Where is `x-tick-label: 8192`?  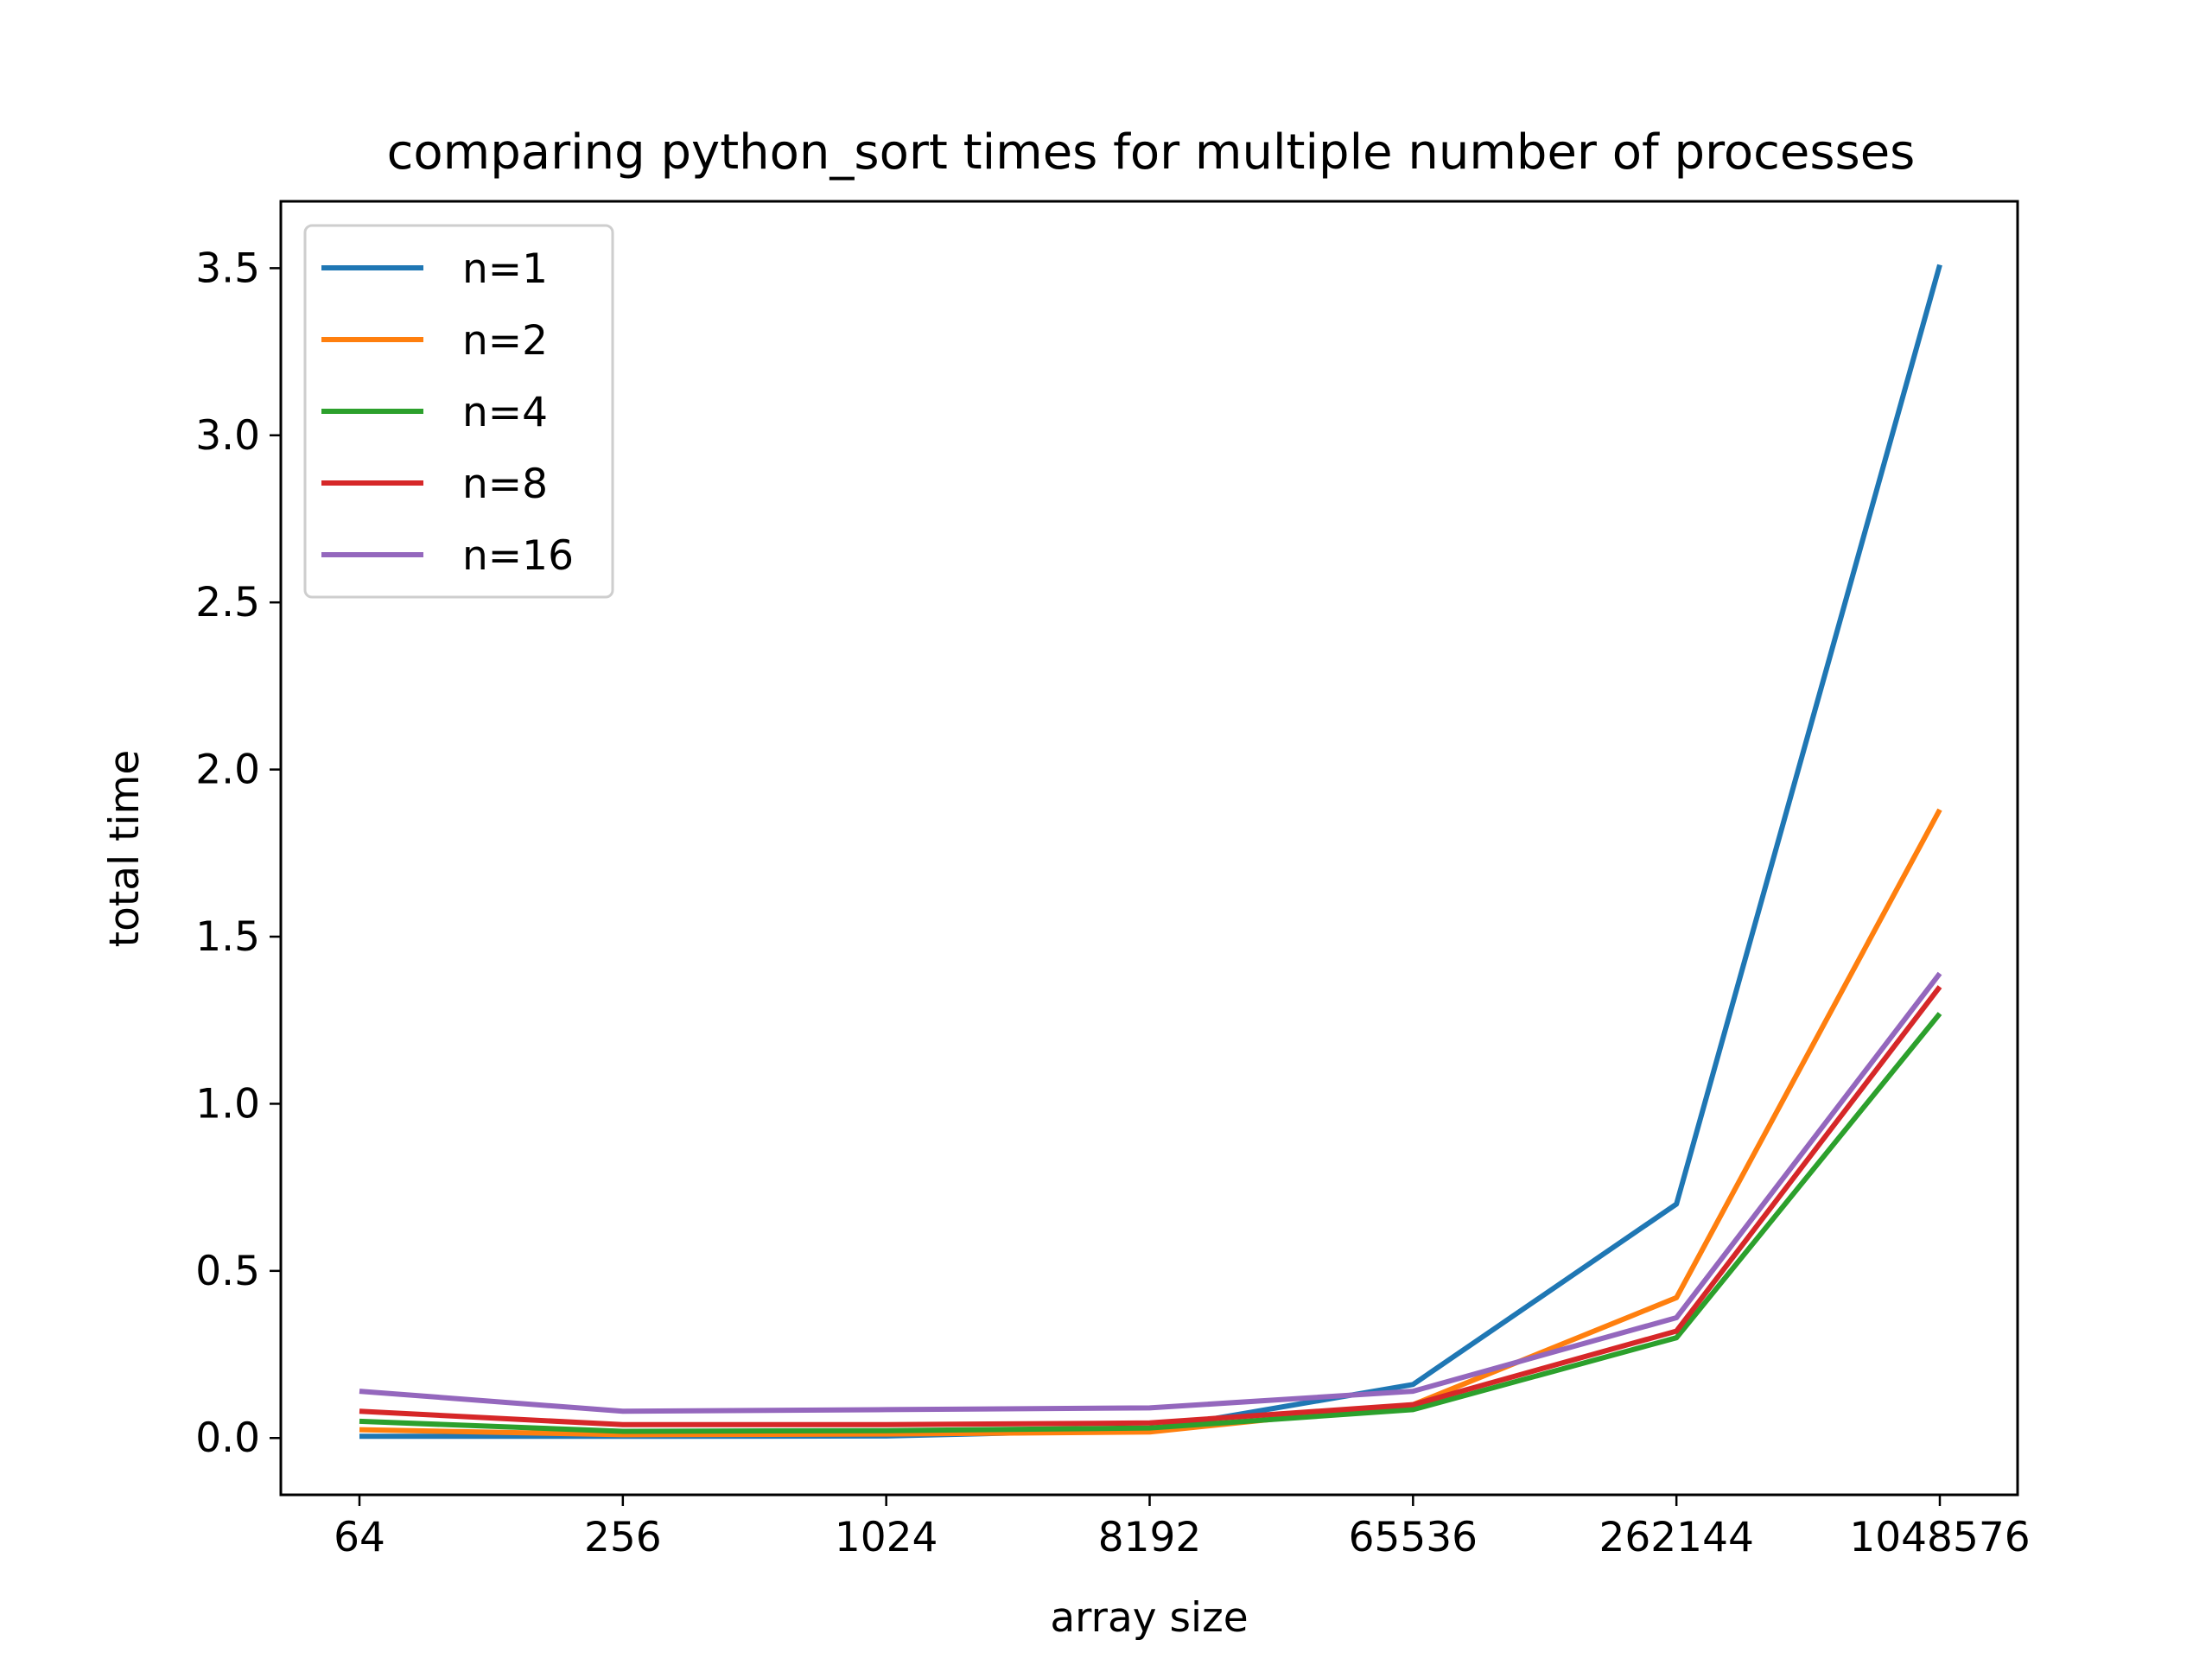 x-tick-label: 8192 is located at coordinates (1150, 1537).